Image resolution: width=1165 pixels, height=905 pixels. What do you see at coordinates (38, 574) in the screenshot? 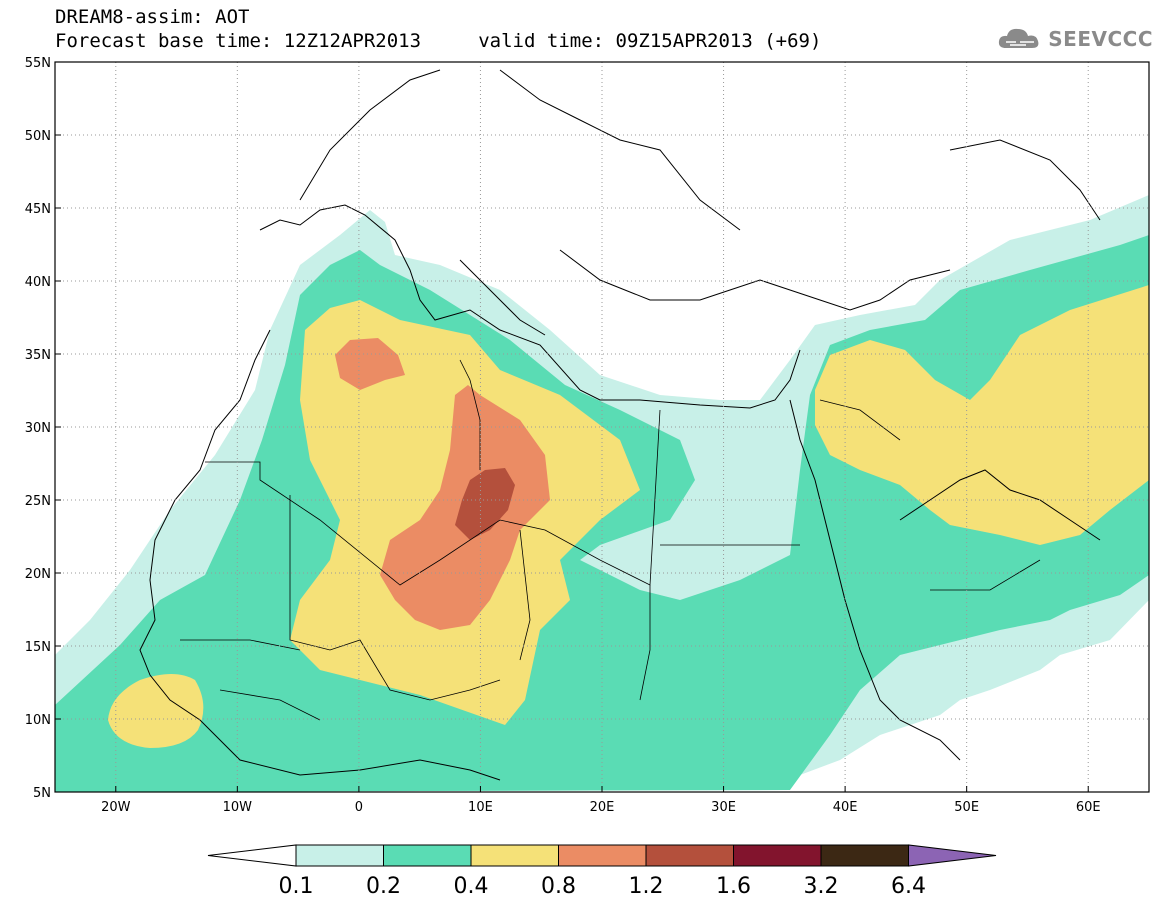
I see `lat-label: 20N` at bounding box center [38, 574].